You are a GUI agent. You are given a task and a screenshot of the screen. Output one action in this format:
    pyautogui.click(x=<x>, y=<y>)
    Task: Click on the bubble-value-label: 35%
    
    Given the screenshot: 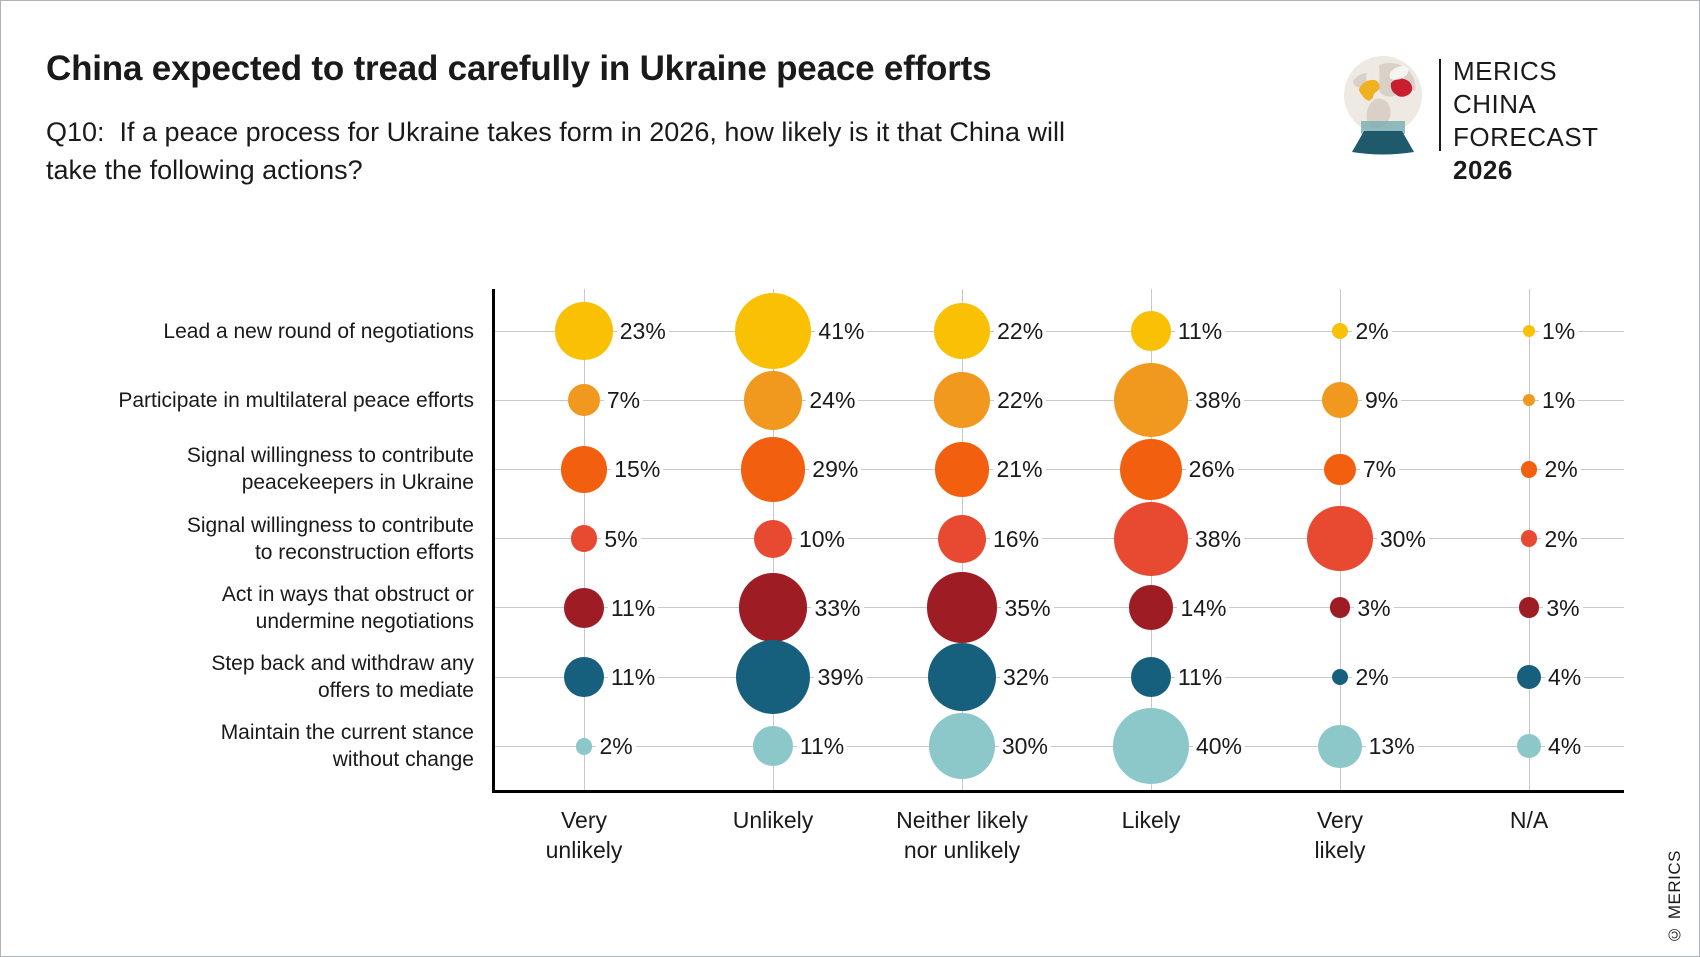 What is the action you would take?
    pyautogui.click(x=1027, y=607)
    